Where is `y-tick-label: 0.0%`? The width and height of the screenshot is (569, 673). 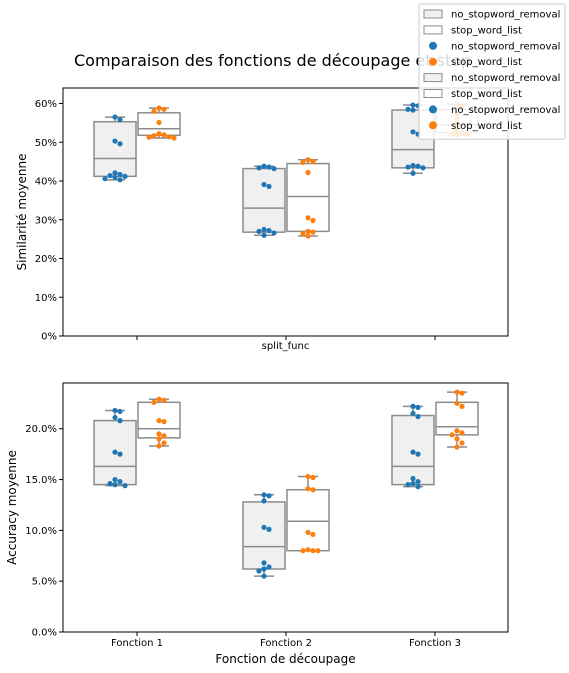 y-tick-label: 0.0% is located at coordinates (44, 633).